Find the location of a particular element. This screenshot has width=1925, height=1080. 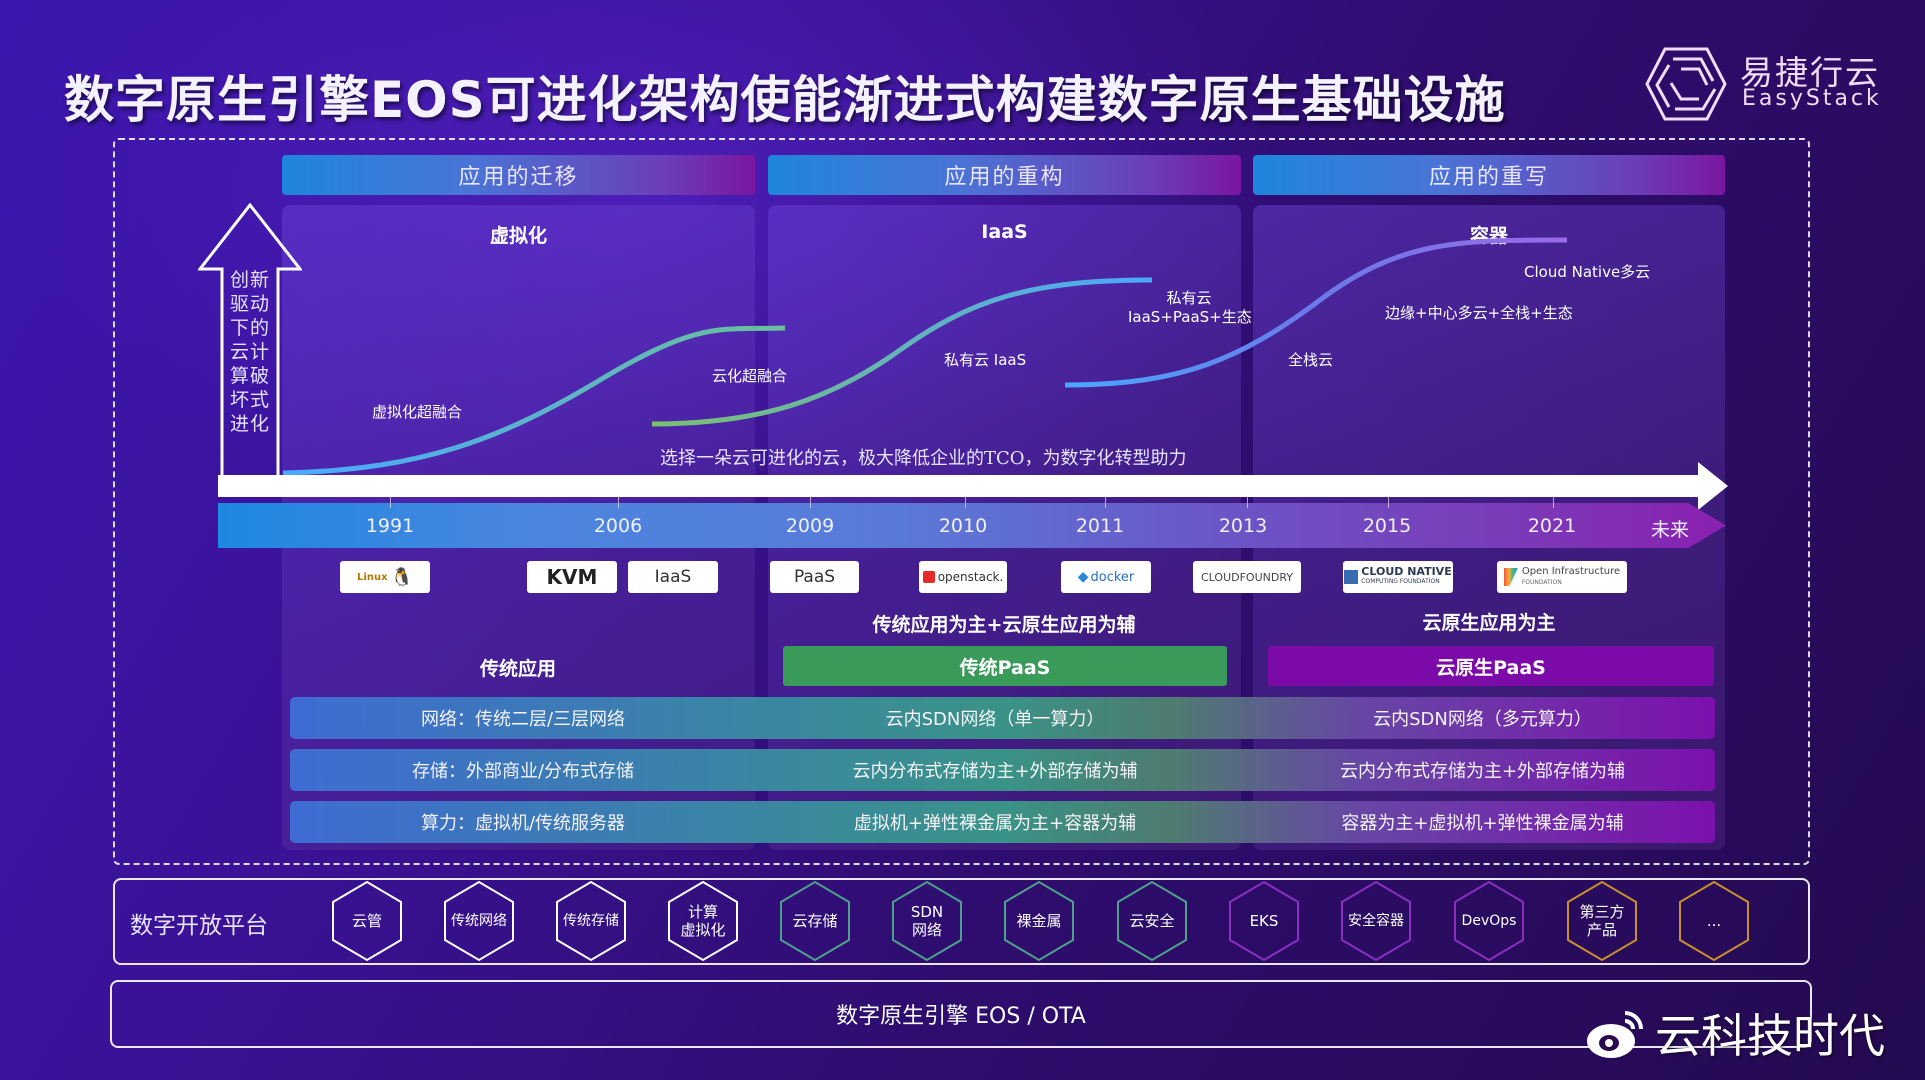

year-future: 未来 is located at coordinates (1670, 530).